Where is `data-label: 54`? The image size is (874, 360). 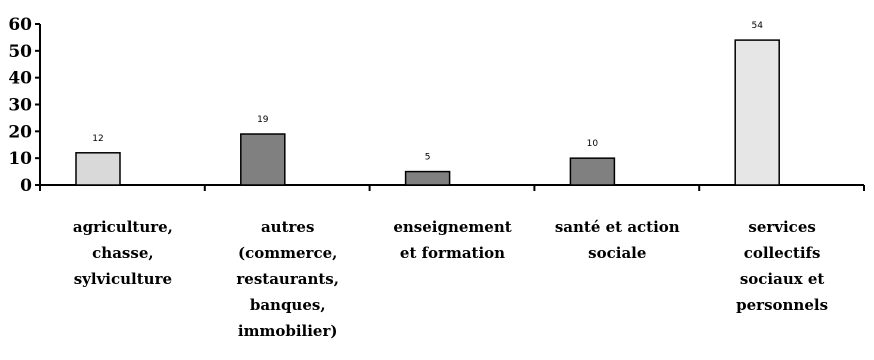 data-label: 54 is located at coordinates (757, 26).